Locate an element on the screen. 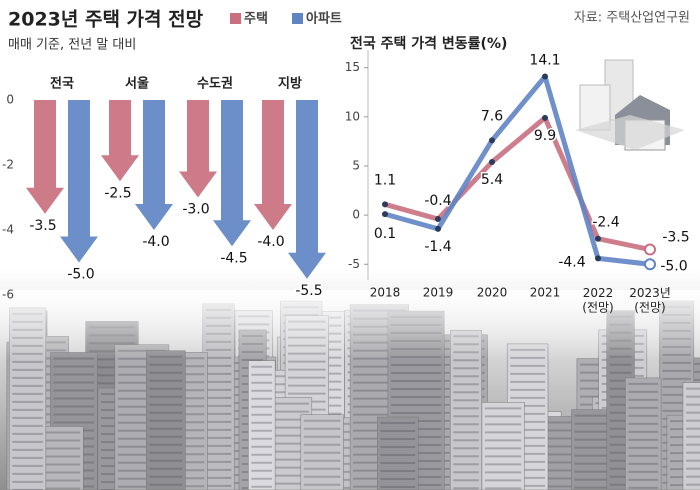 This screenshot has width=700, height=490. y-tick-label: 5 is located at coordinates (356, 165).